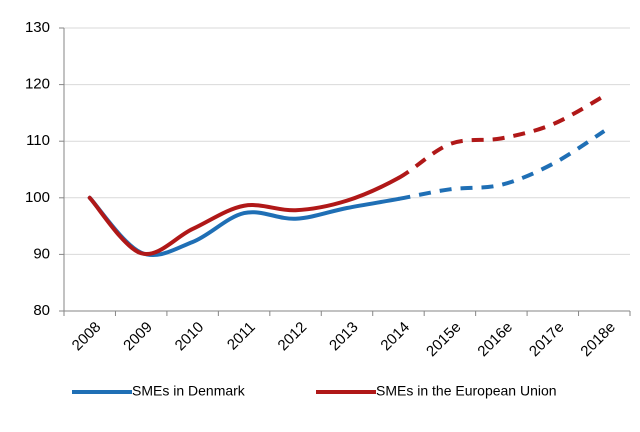 The width and height of the screenshot is (640, 432). I want to click on x-tick-label: 2009, so click(138, 337).